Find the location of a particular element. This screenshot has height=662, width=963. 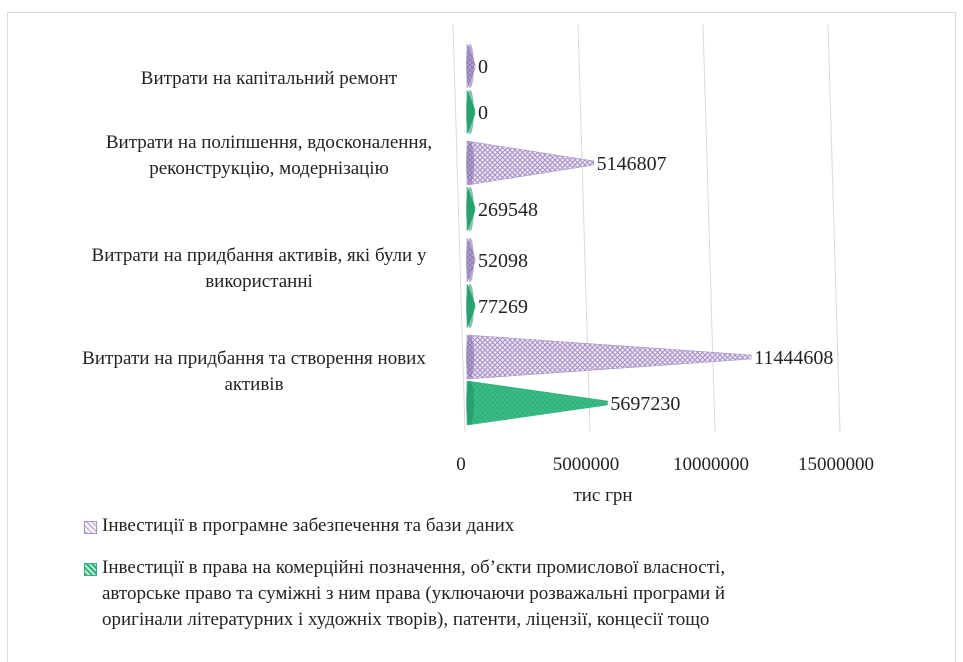

data-label: 5697230 is located at coordinates (645, 404).